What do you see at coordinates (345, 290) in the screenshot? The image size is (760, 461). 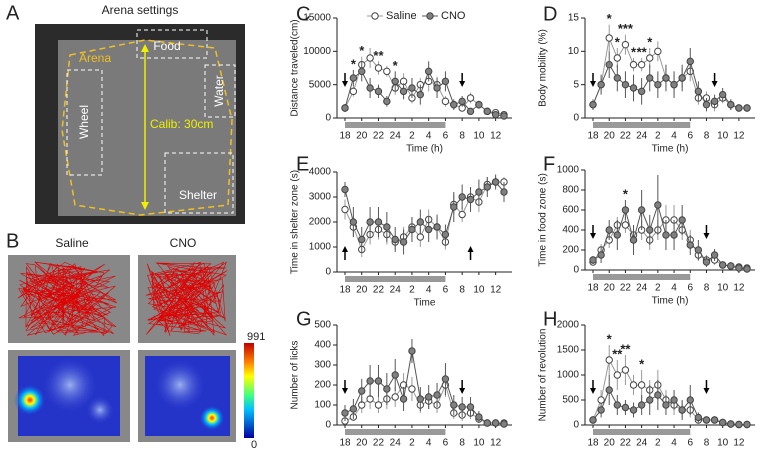 I see `x-tick-label: 18` at bounding box center [345, 290].